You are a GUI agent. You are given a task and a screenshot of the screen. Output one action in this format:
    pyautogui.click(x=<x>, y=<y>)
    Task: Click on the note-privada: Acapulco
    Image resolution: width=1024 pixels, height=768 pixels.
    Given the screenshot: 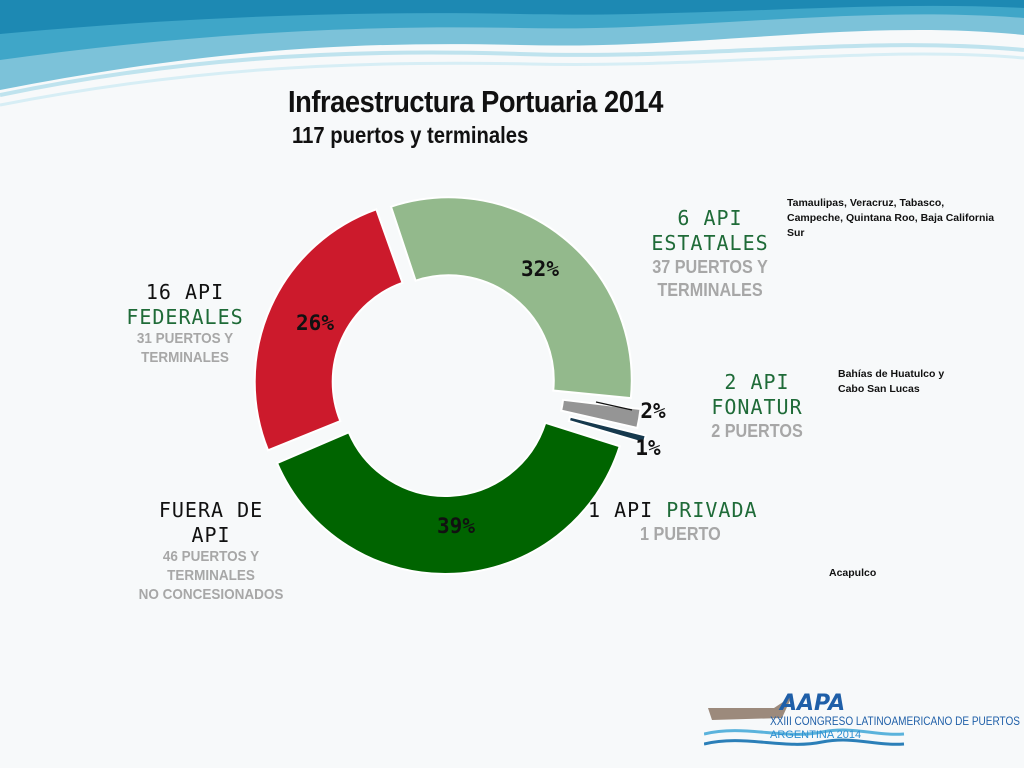 What is the action you would take?
    pyautogui.click(x=853, y=573)
    